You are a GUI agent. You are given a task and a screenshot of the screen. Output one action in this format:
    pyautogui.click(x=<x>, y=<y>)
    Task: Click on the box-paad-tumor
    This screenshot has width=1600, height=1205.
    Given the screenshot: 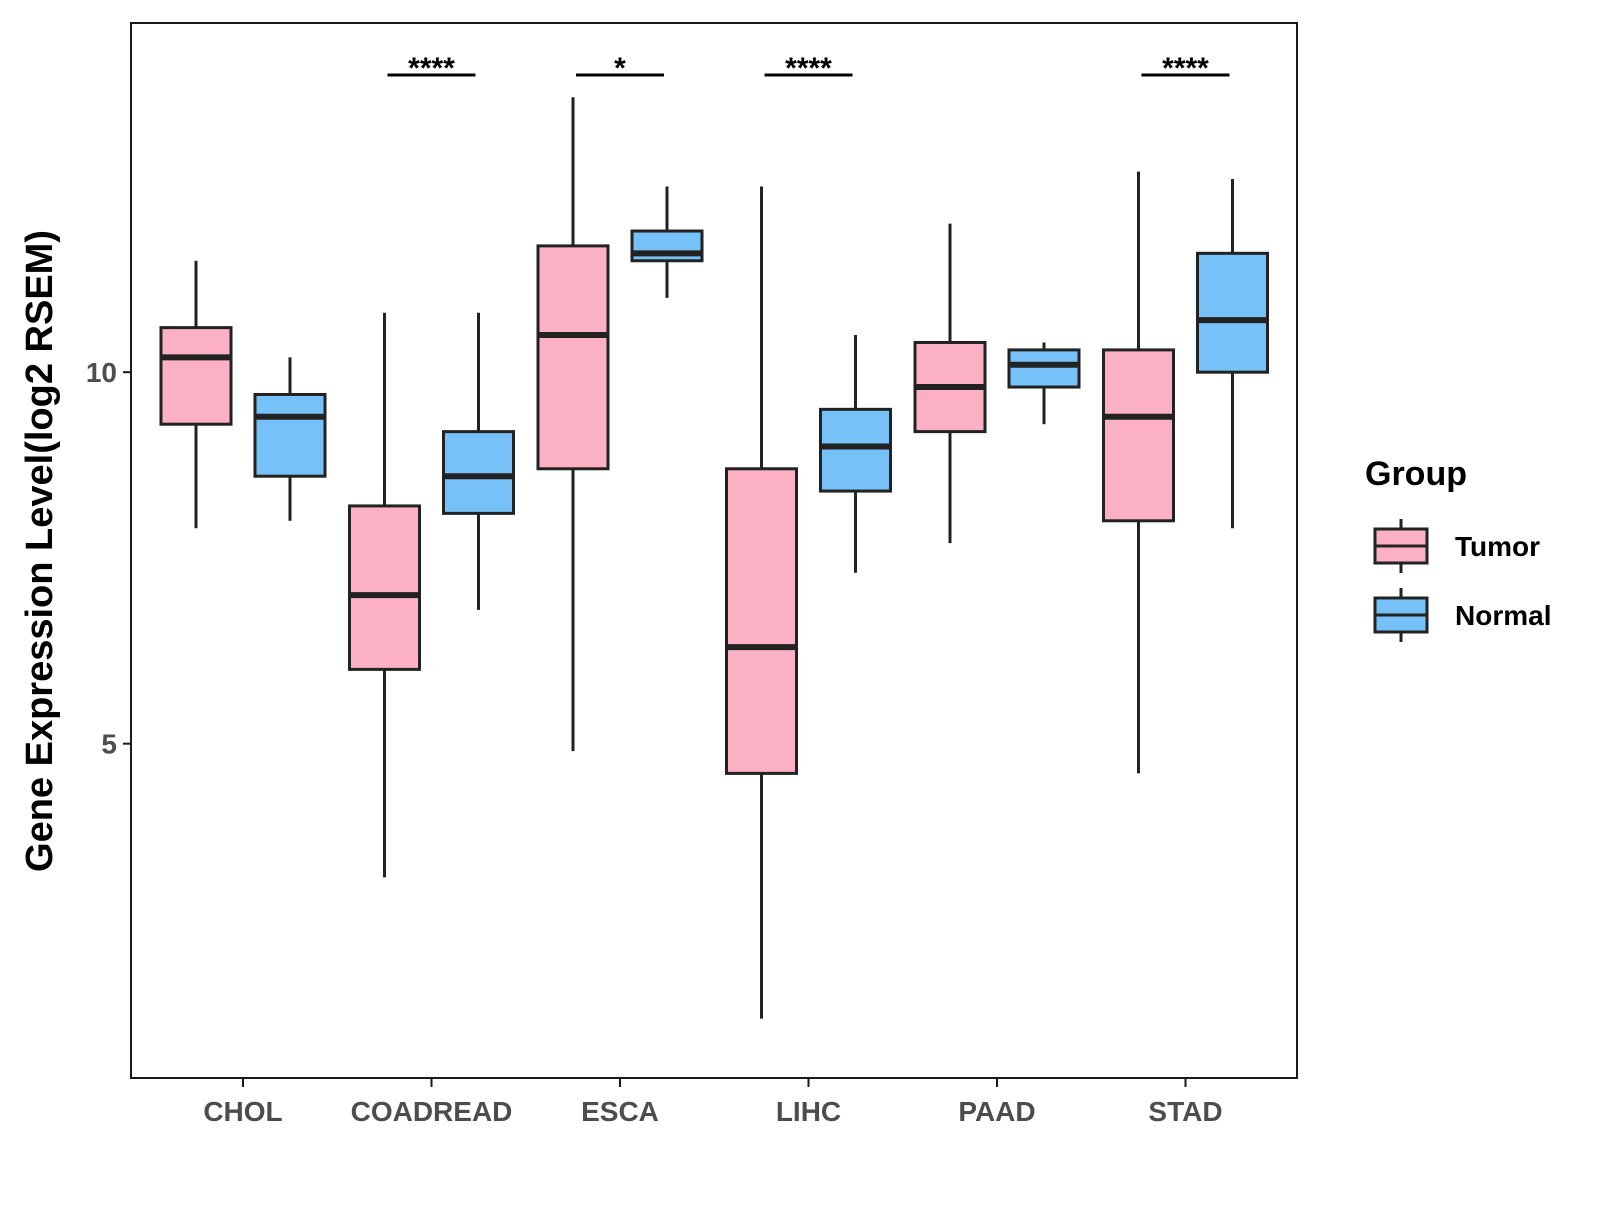 What is the action you would take?
    pyautogui.click(x=950, y=383)
    